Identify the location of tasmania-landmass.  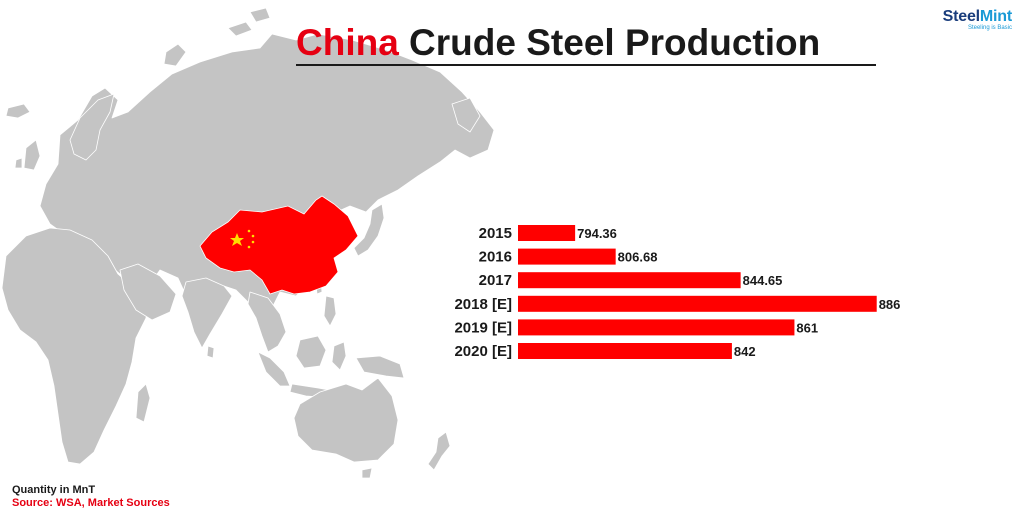
(367, 473).